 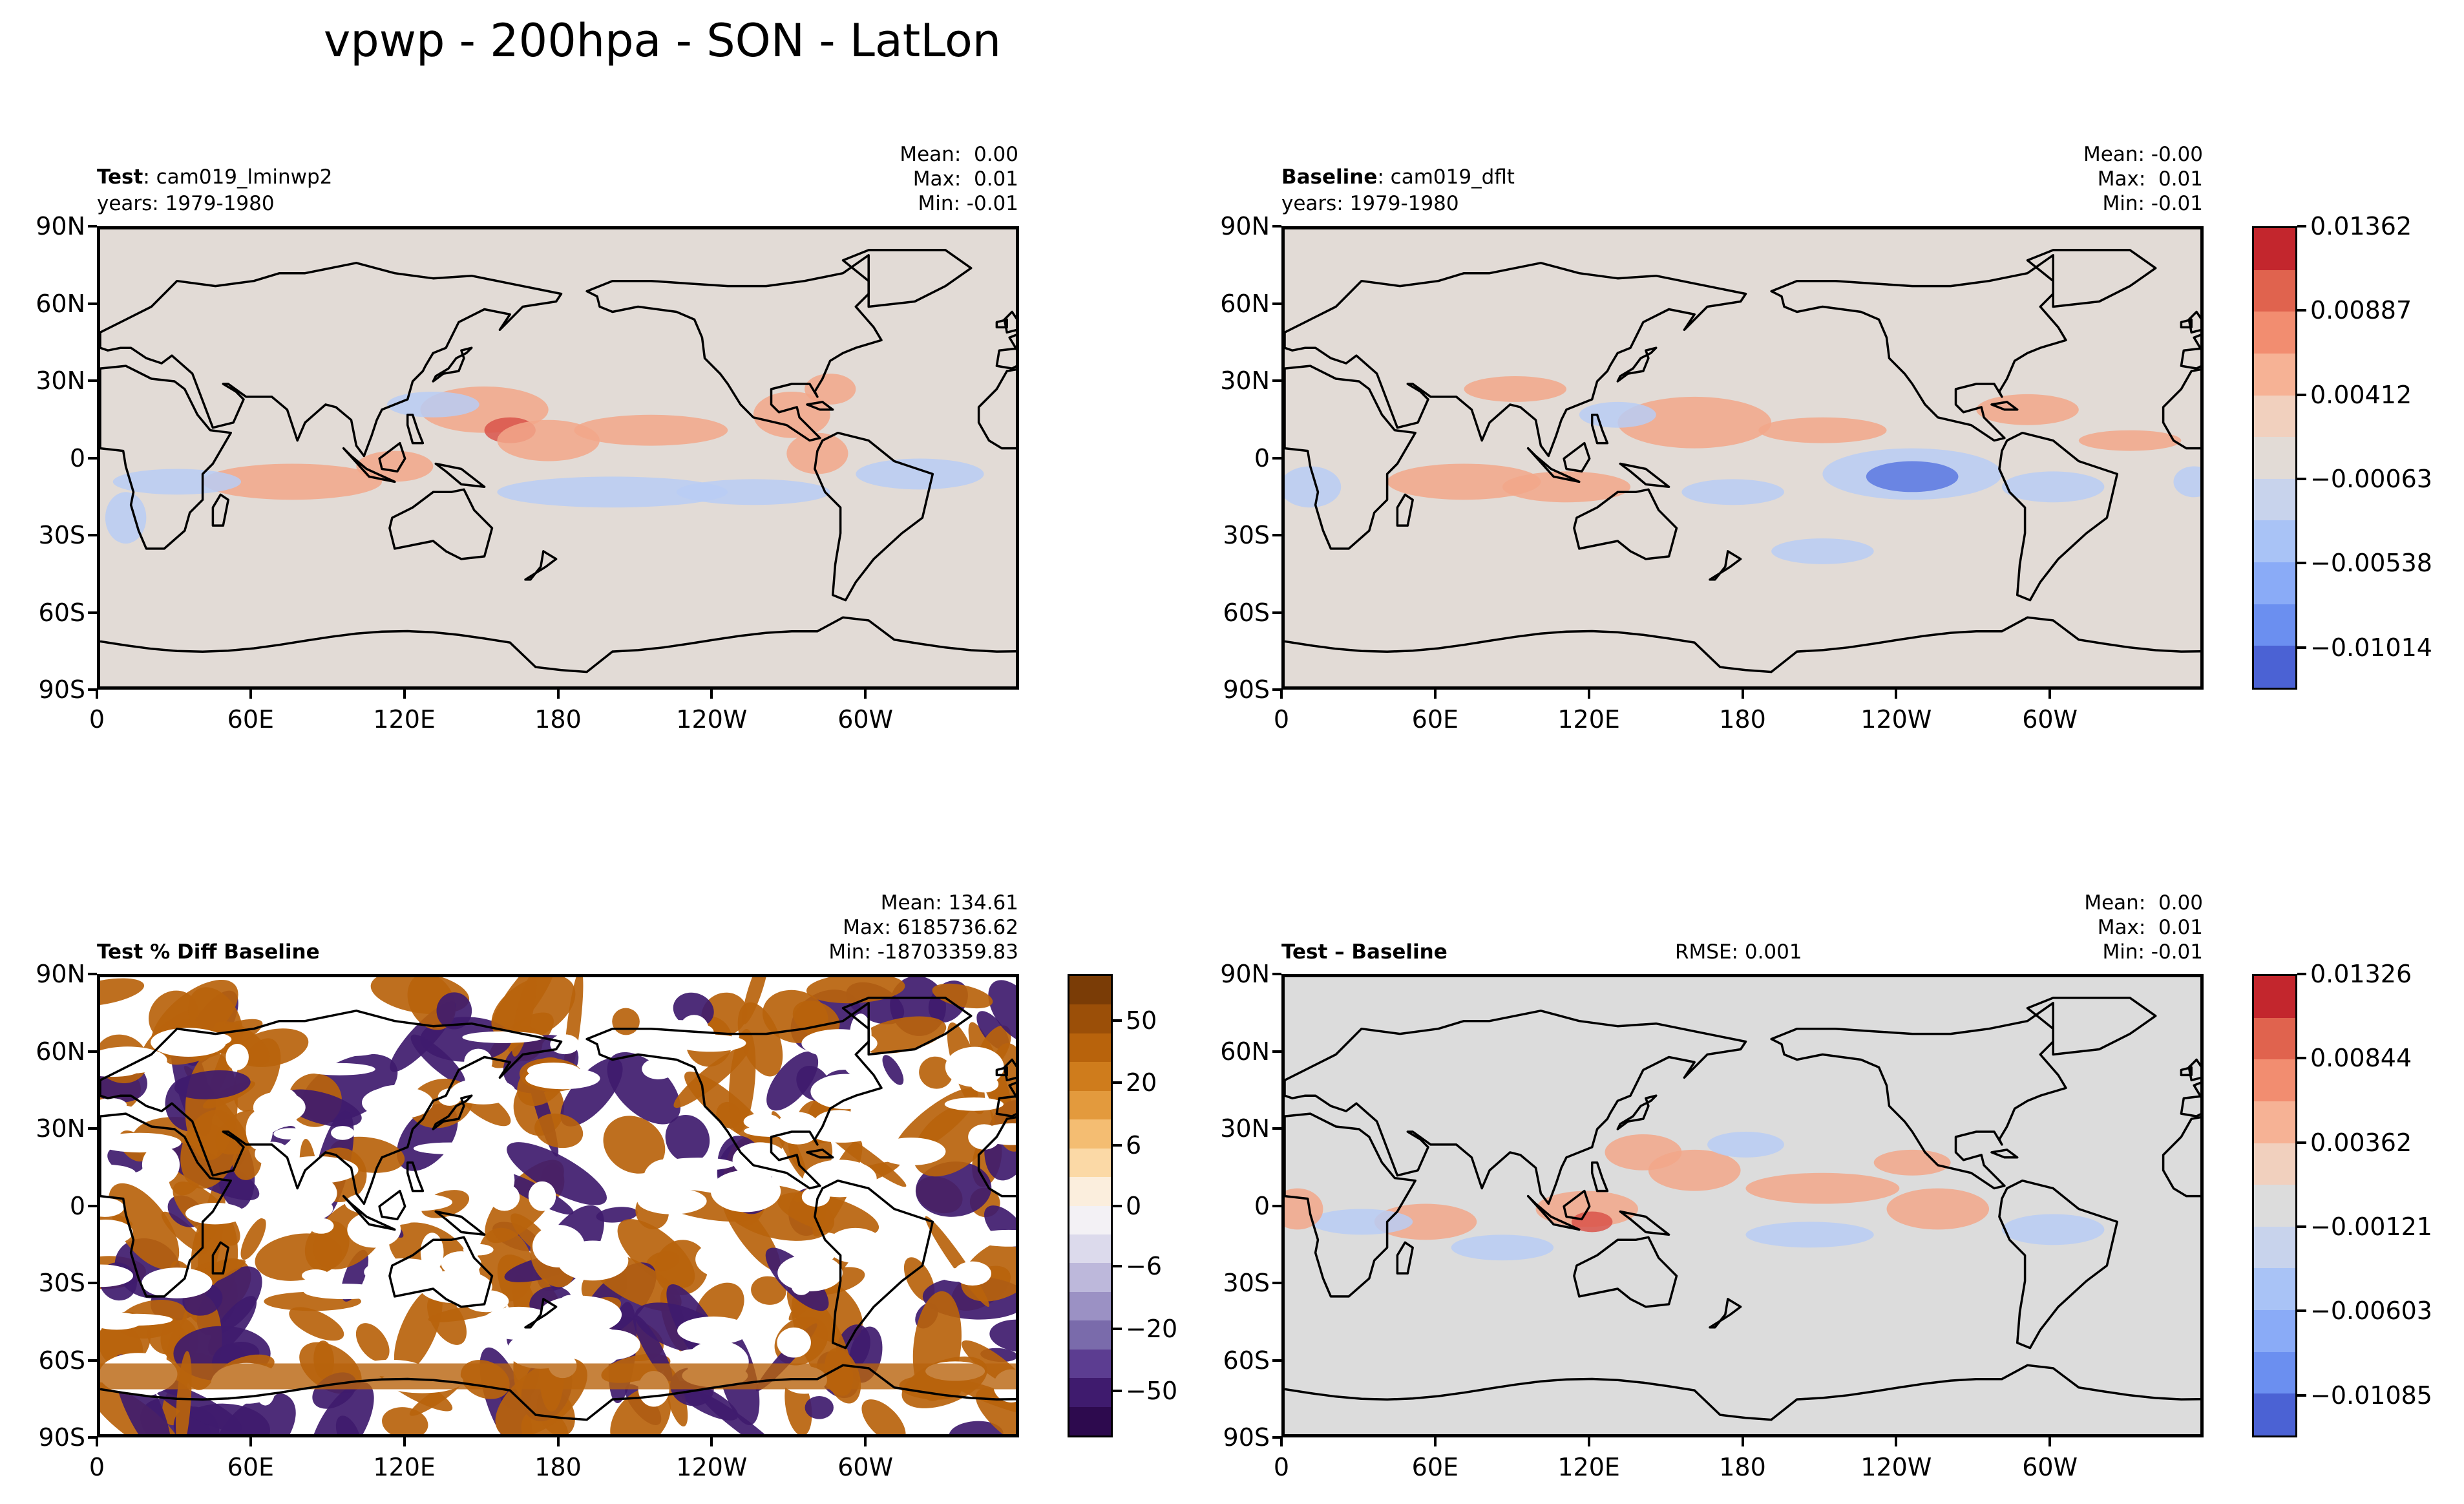 I want to click on lat-tick-label: 0, so click(x=1262, y=457).